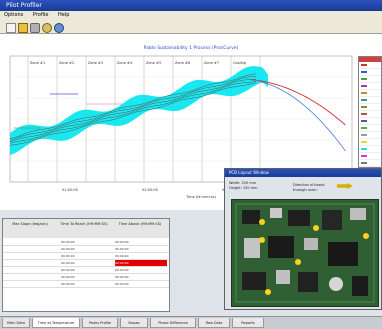  I want to click on zone-label: Zone #1, so click(37, 63).